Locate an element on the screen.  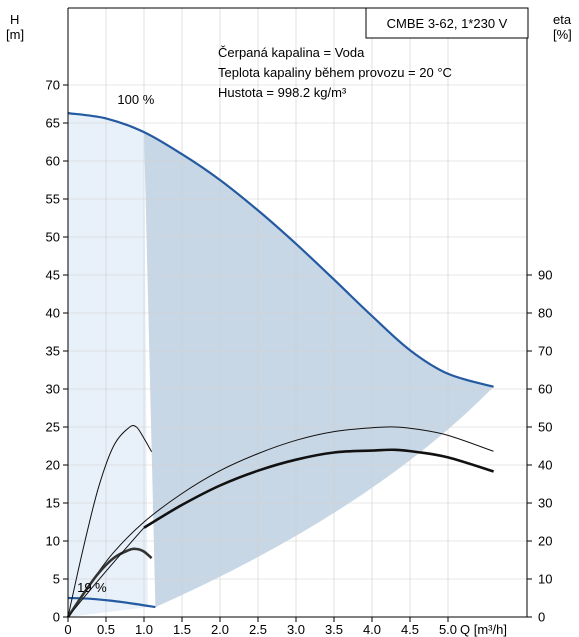
y-right-label-line1: eta is located at coordinates (562, 19).